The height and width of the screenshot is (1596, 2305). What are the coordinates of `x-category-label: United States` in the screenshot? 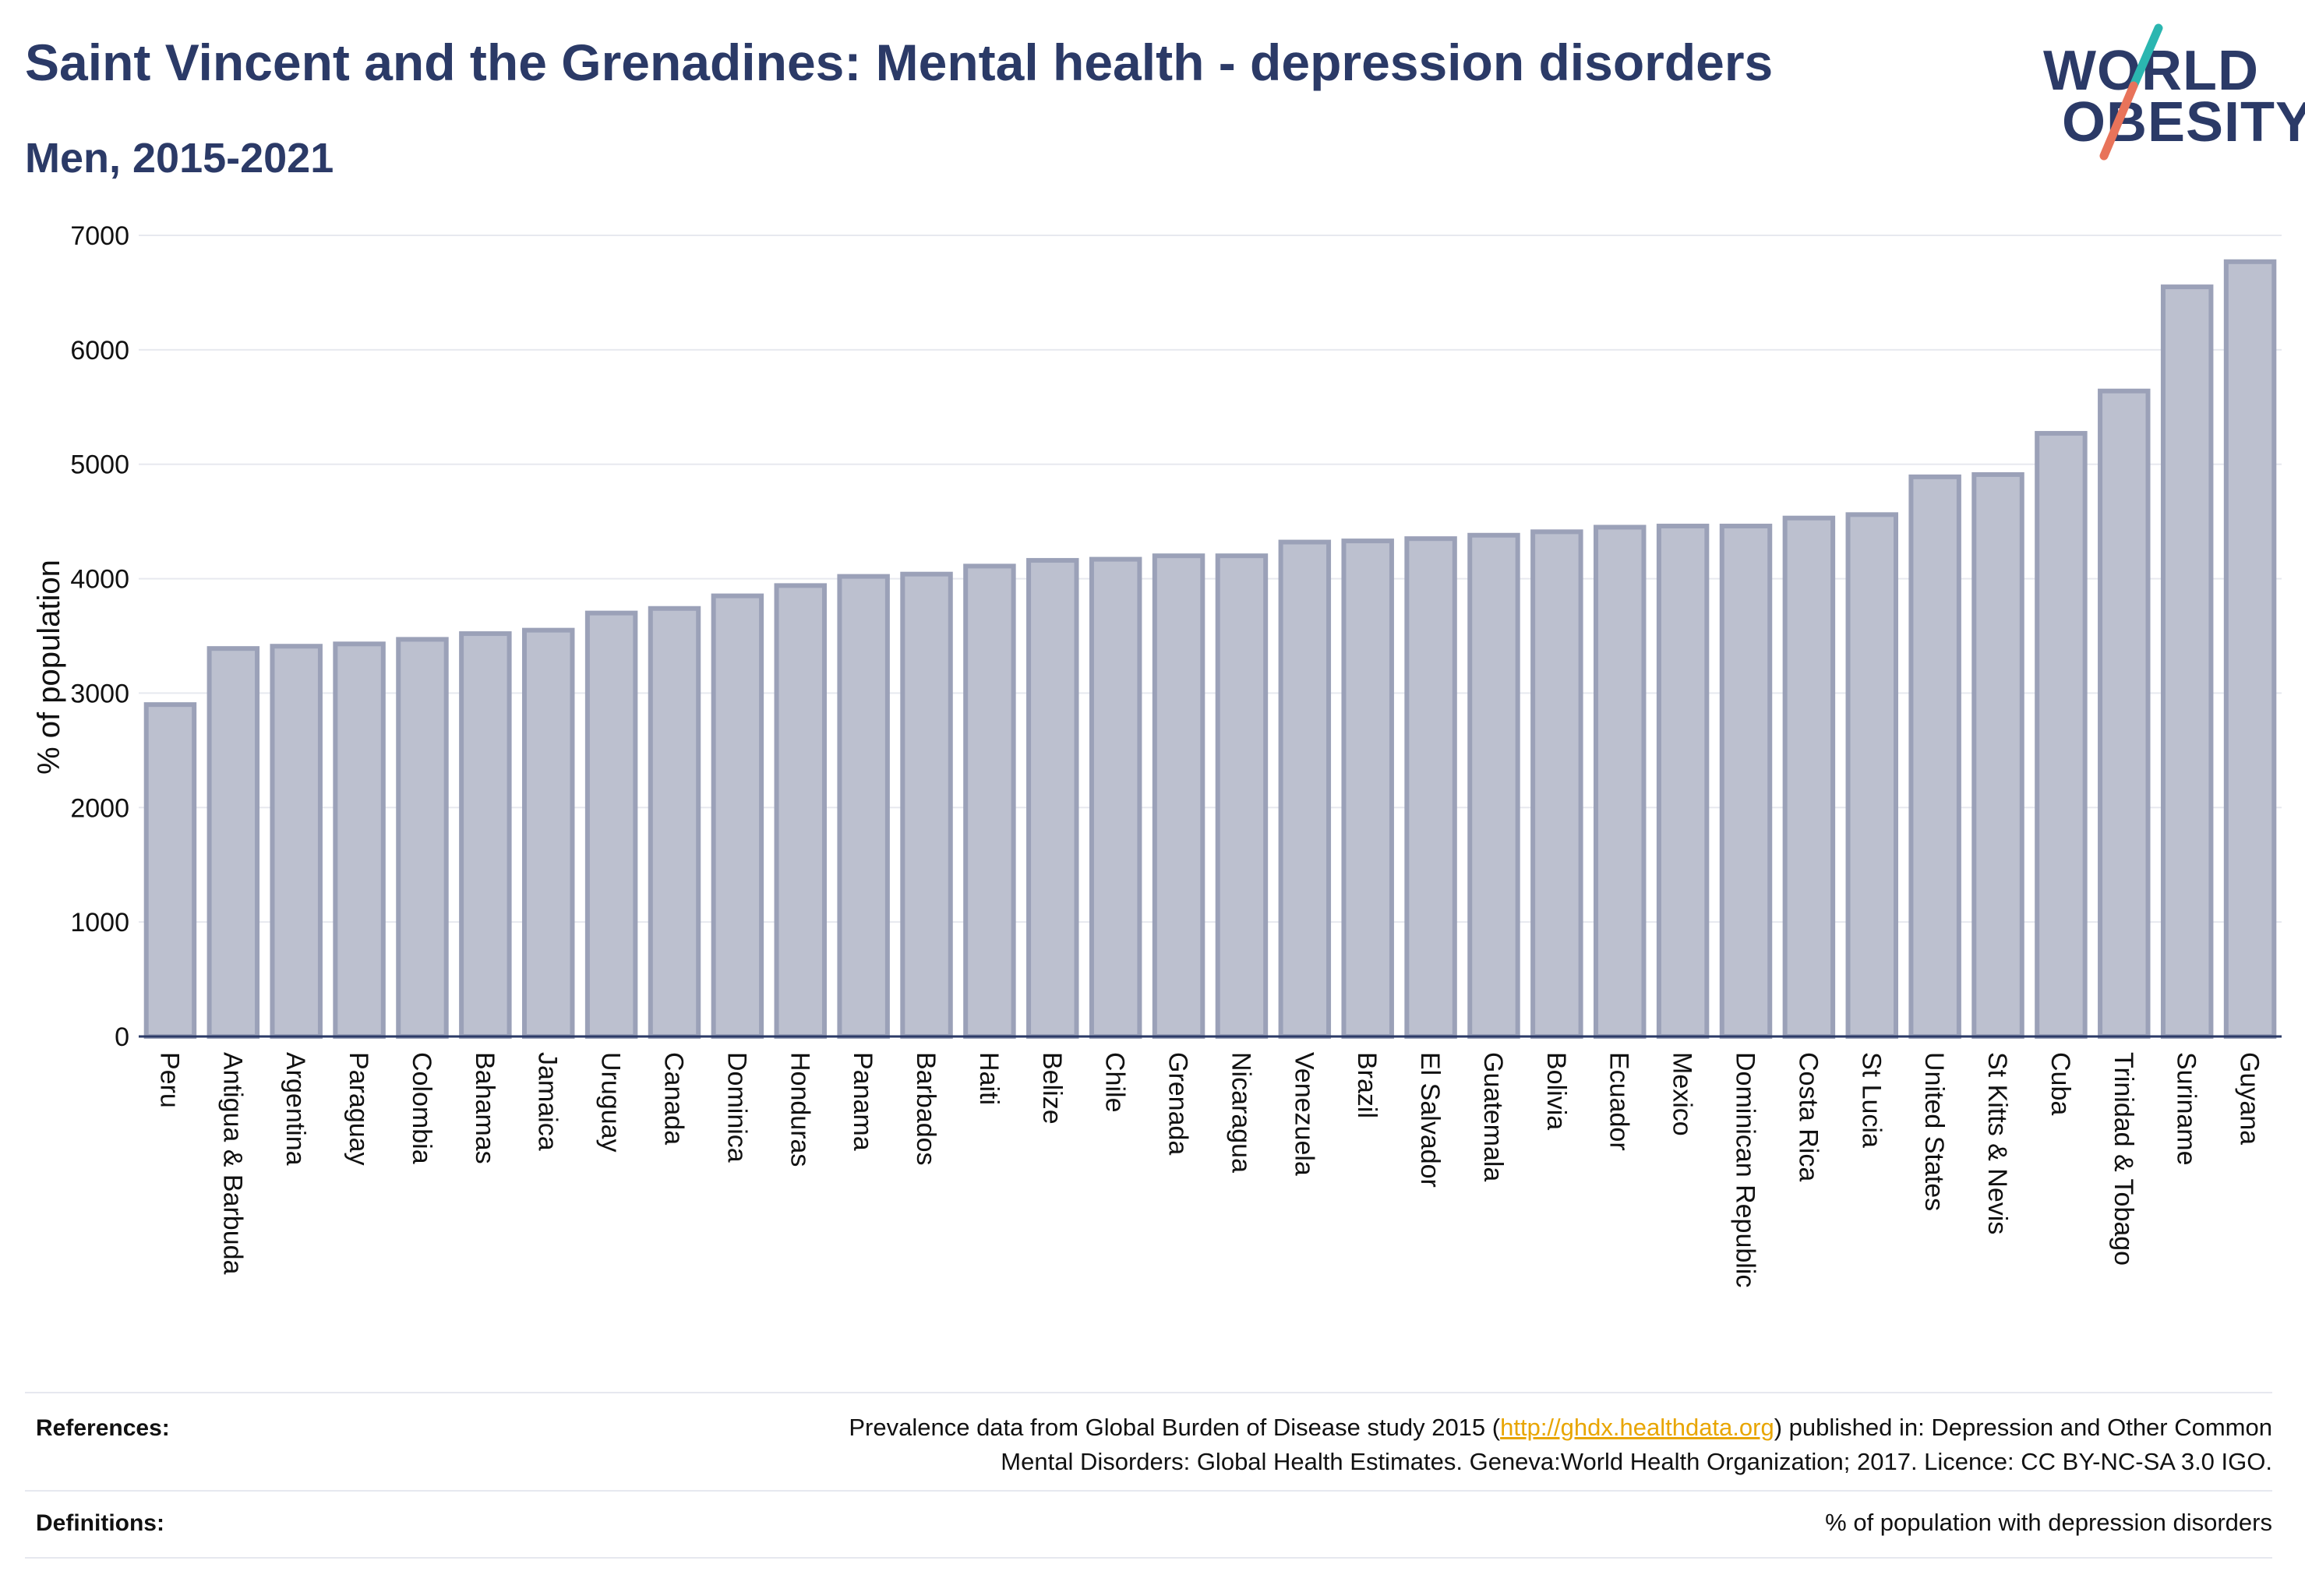 It's located at (1934, 1131).